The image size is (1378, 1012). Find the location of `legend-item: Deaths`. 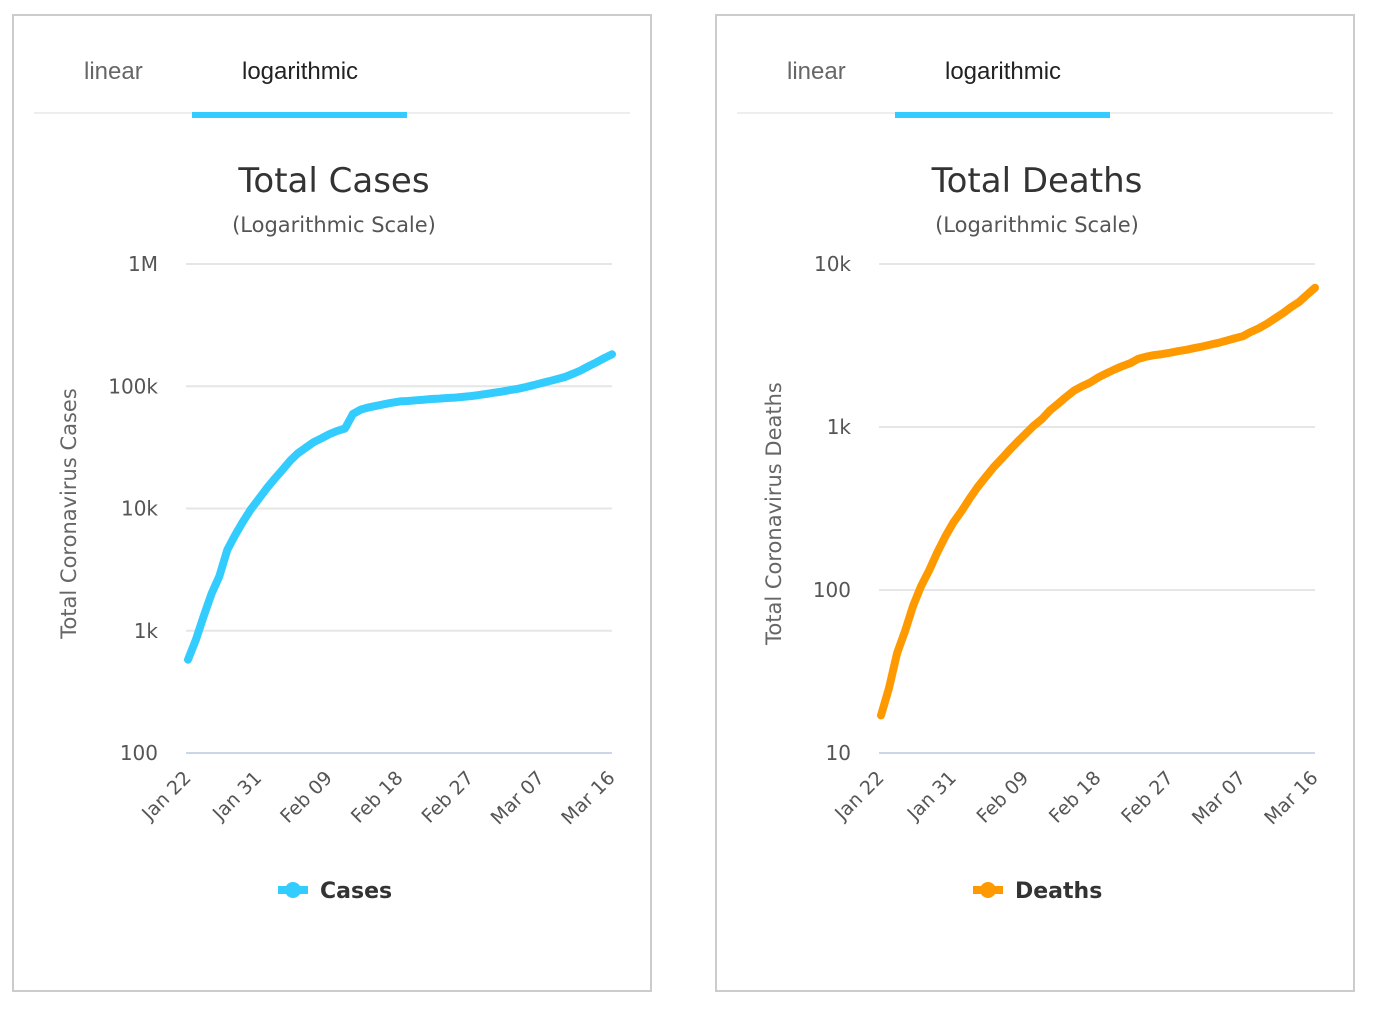

legend-item: Deaths is located at coordinates (1037, 891).